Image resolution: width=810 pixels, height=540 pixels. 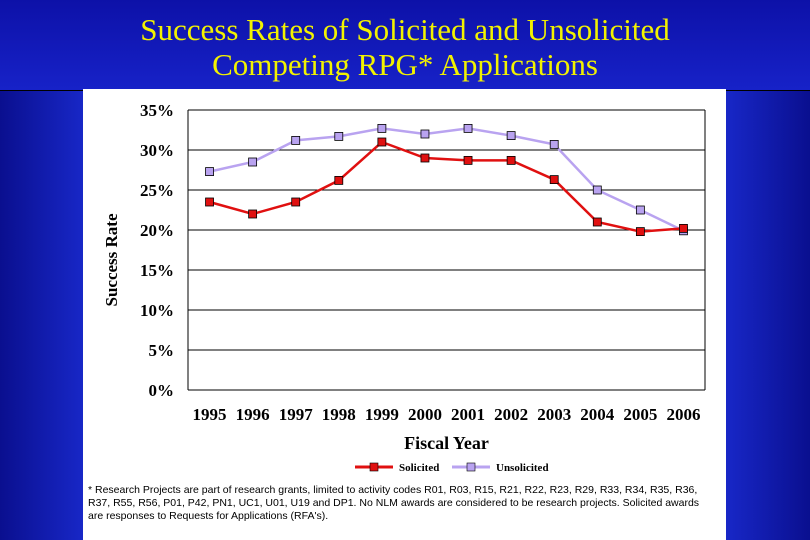 I want to click on x-tick-label: 2003, so click(x=554, y=414).